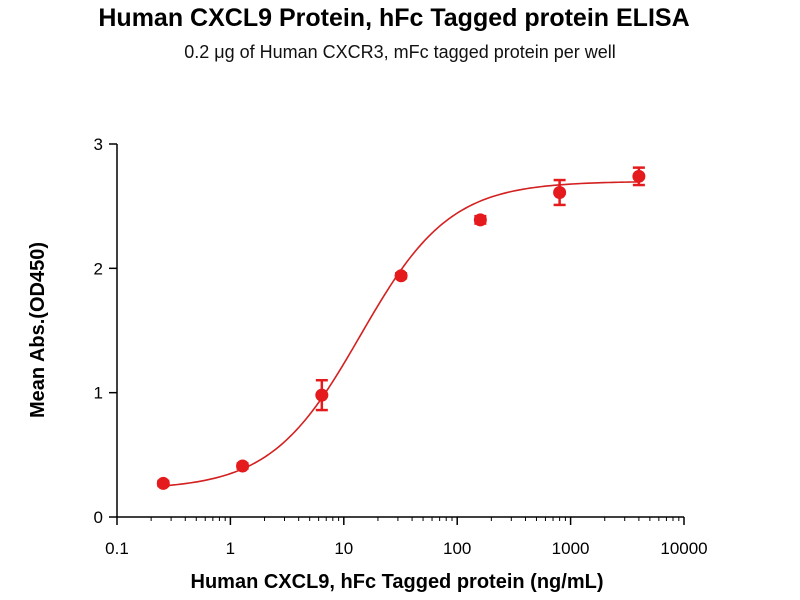 The height and width of the screenshot is (600, 800). What do you see at coordinates (38, 330) in the screenshot?
I see `y-axis-label: Mean Abs.(OD450)` at bounding box center [38, 330].